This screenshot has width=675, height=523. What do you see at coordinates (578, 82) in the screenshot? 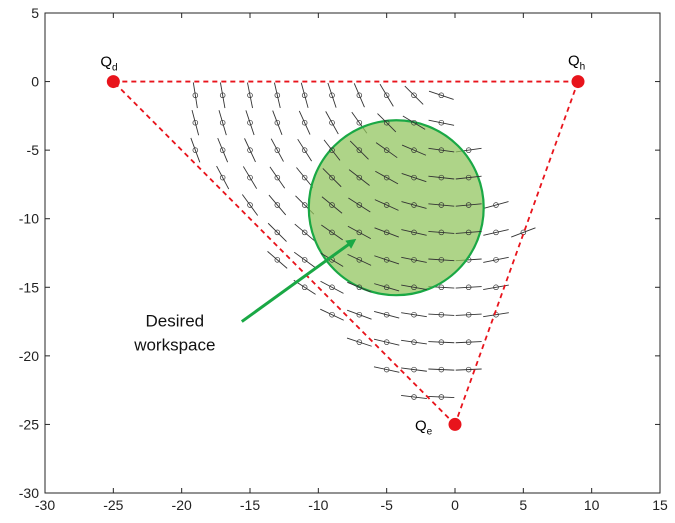
I see `point-Qh` at bounding box center [578, 82].